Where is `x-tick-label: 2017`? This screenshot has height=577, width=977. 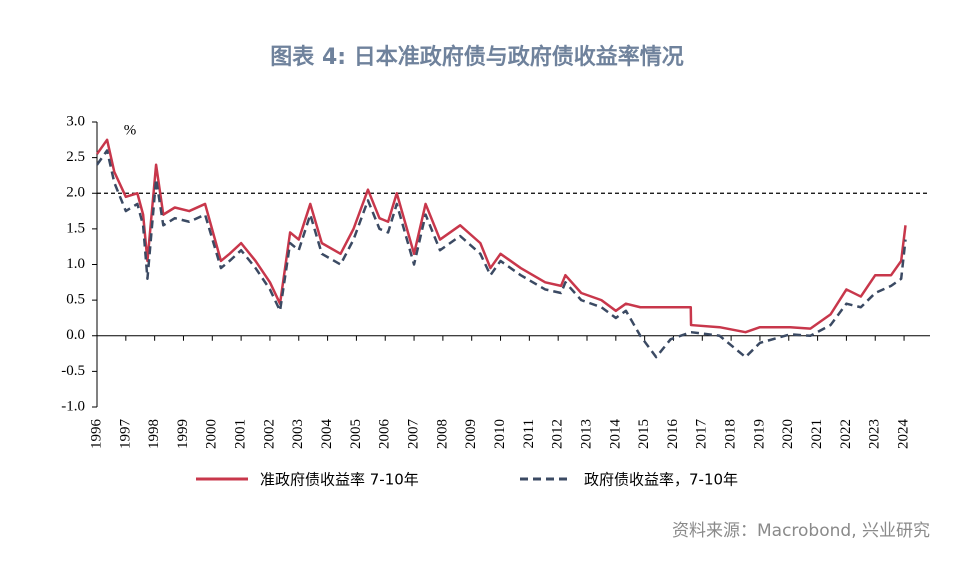 x-tick-label: 2017 is located at coordinates (702, 434).